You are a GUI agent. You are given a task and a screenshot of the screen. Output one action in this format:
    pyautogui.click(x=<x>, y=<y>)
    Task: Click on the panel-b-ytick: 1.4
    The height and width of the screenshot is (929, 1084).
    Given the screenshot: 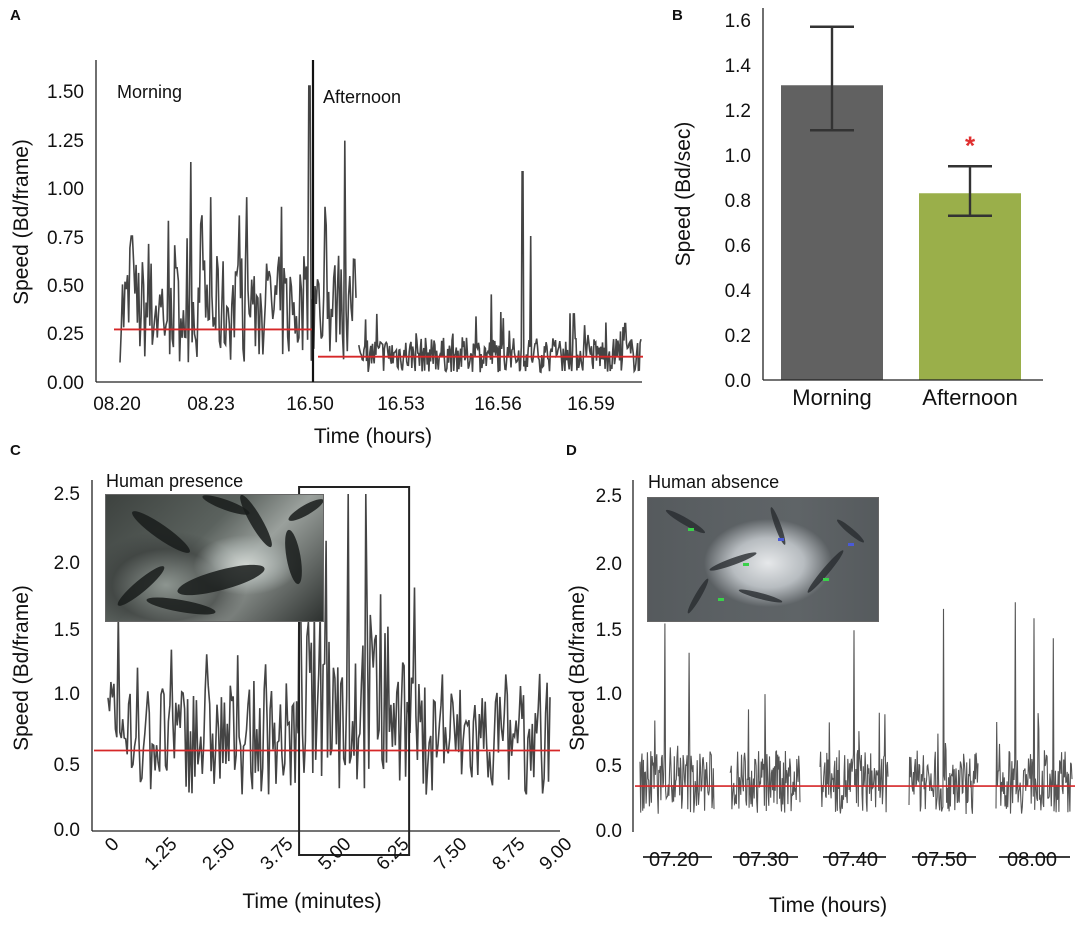 What is the action you would take?
    pyautogui.click(x=738, y=66)
    